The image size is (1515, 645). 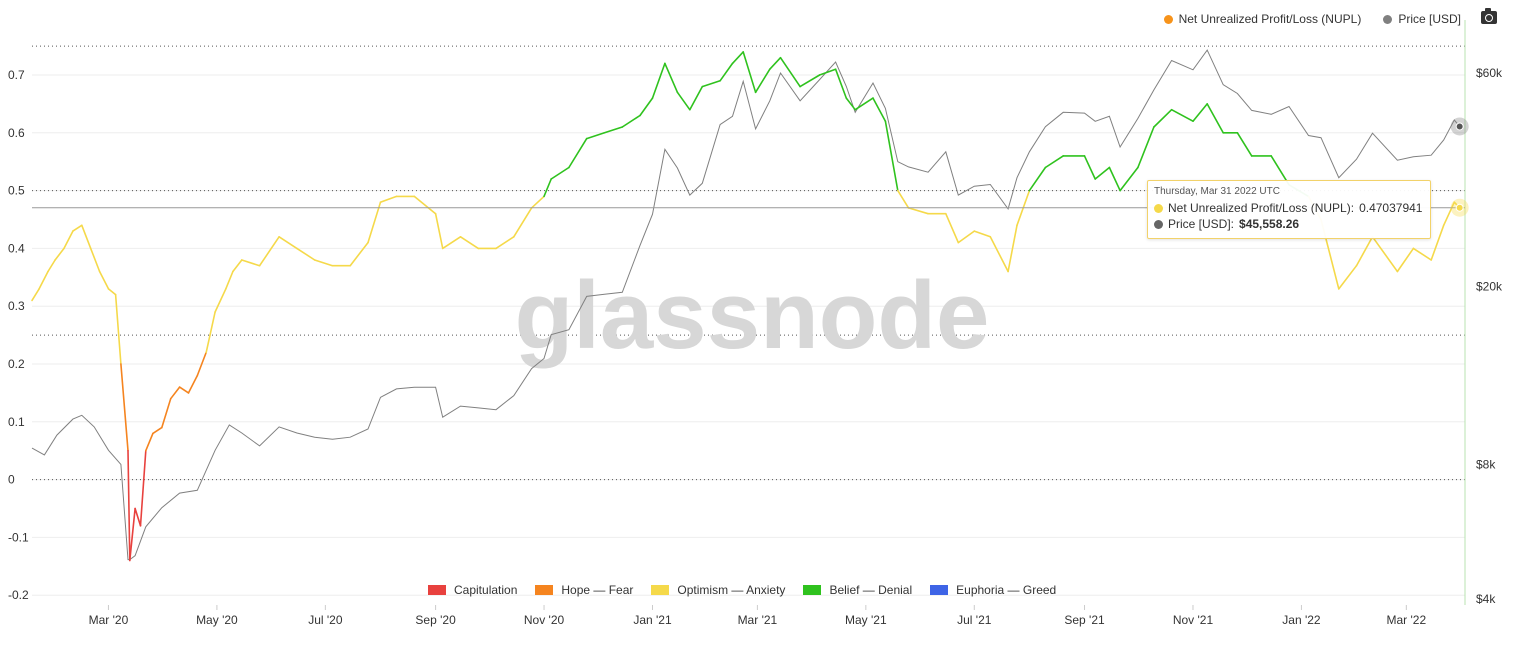 I want to click on left-tick-label: 0.2, so click(x=16, y=364).